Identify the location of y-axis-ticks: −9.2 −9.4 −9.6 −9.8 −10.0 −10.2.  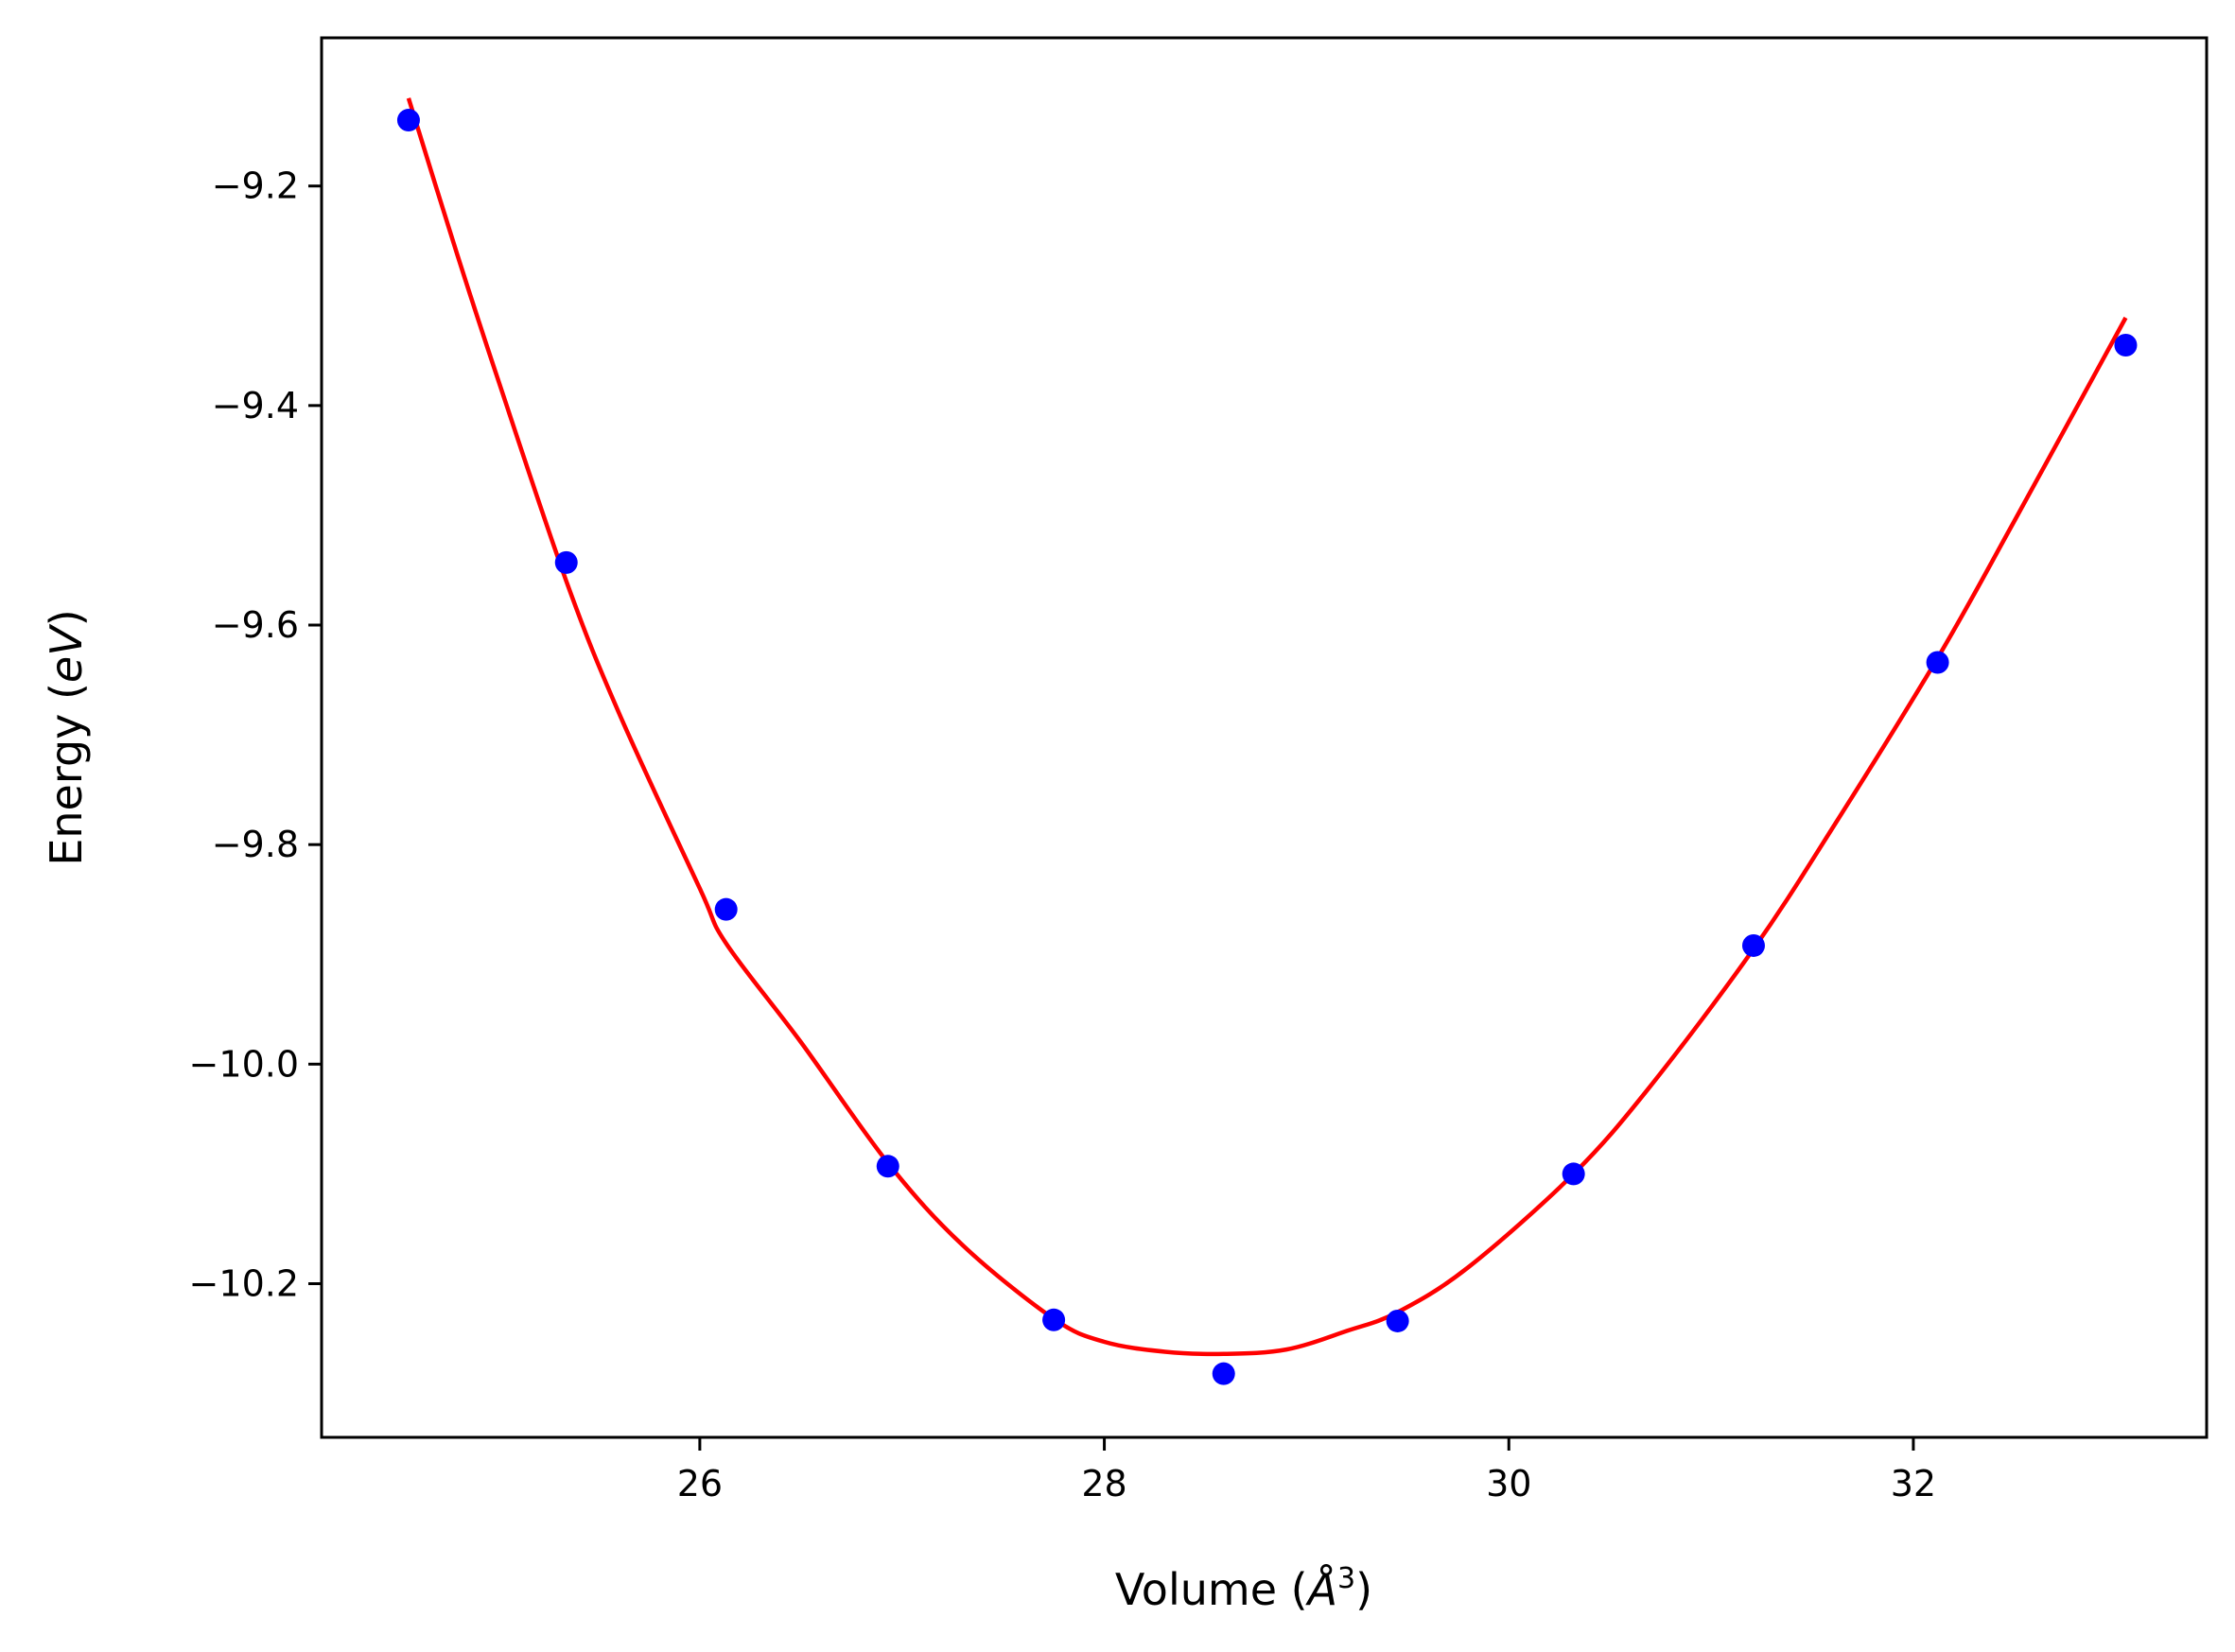
(255, 735).